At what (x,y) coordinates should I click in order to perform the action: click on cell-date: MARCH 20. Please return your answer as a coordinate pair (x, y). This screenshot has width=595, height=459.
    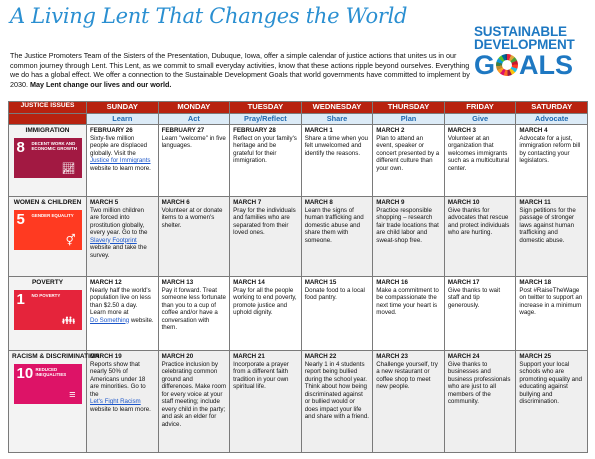
    Looking at the image, I should click on (177, 356).